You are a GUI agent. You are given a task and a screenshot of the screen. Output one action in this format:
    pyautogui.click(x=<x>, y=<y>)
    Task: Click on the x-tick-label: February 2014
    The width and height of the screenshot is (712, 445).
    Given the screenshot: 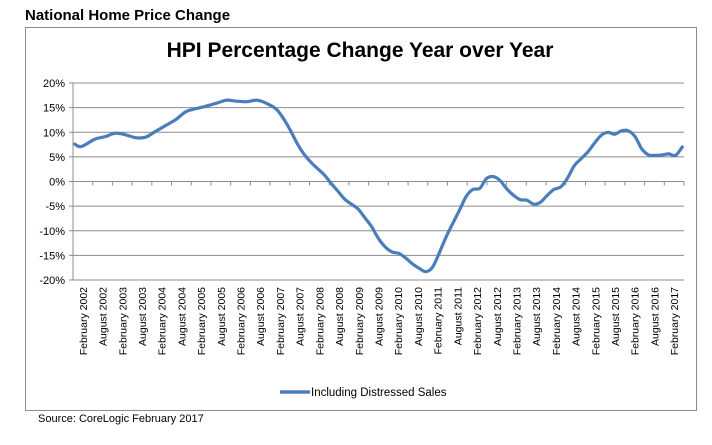 What is the action you would take?
    pyautogui.click(x=557, y=321)
    